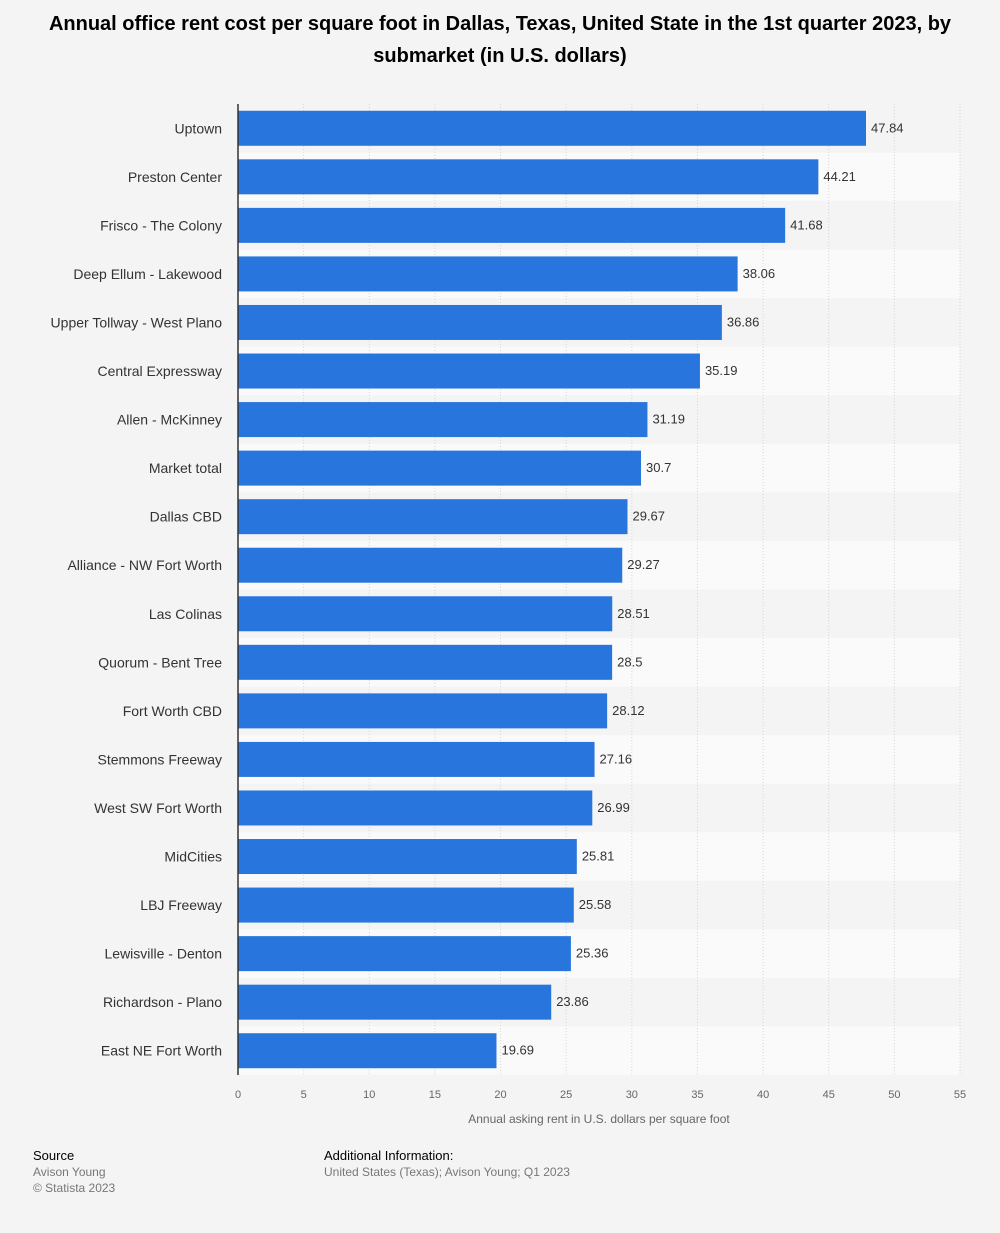 The image size is (1000, 1233). Describe the element at coordinates (806, 224) in the screenshot. I see `value-label: 41.68` at that location.